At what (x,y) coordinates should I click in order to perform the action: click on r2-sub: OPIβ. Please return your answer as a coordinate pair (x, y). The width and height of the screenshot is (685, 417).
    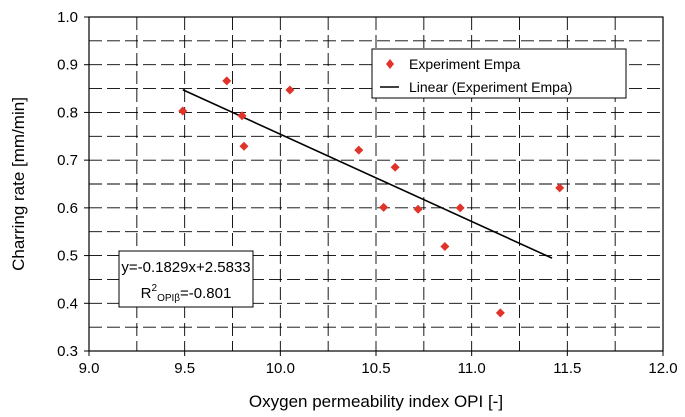
    Looking at the image, I should click on (168, 298).